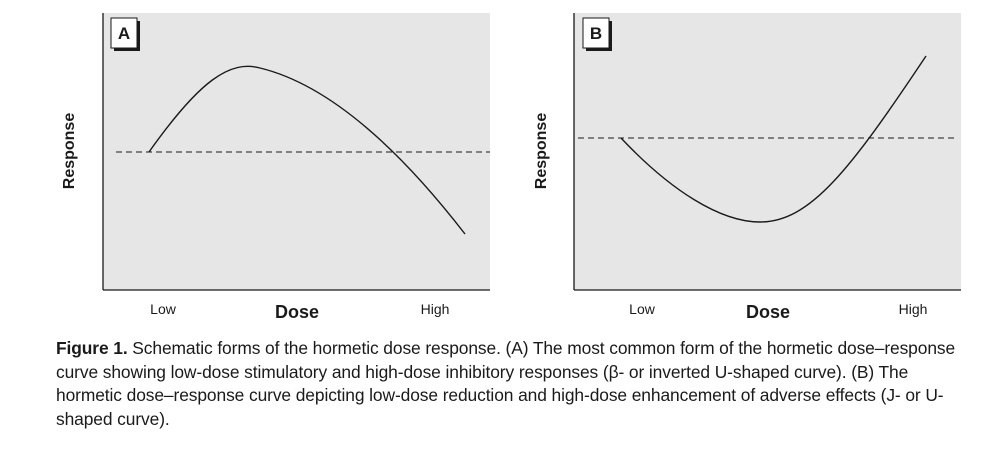 The height and width of the screenshot is (453, 984). I want to click on panel-a-letter-box, so click(124, 33).